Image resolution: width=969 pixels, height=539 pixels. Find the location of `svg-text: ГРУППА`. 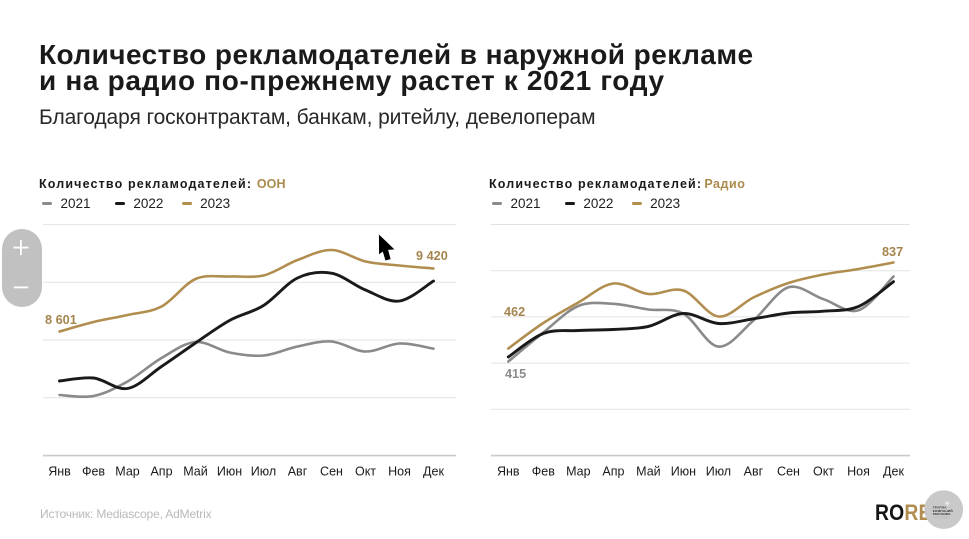

svg-text: ГРУППА is located at coordinates (940, 507).